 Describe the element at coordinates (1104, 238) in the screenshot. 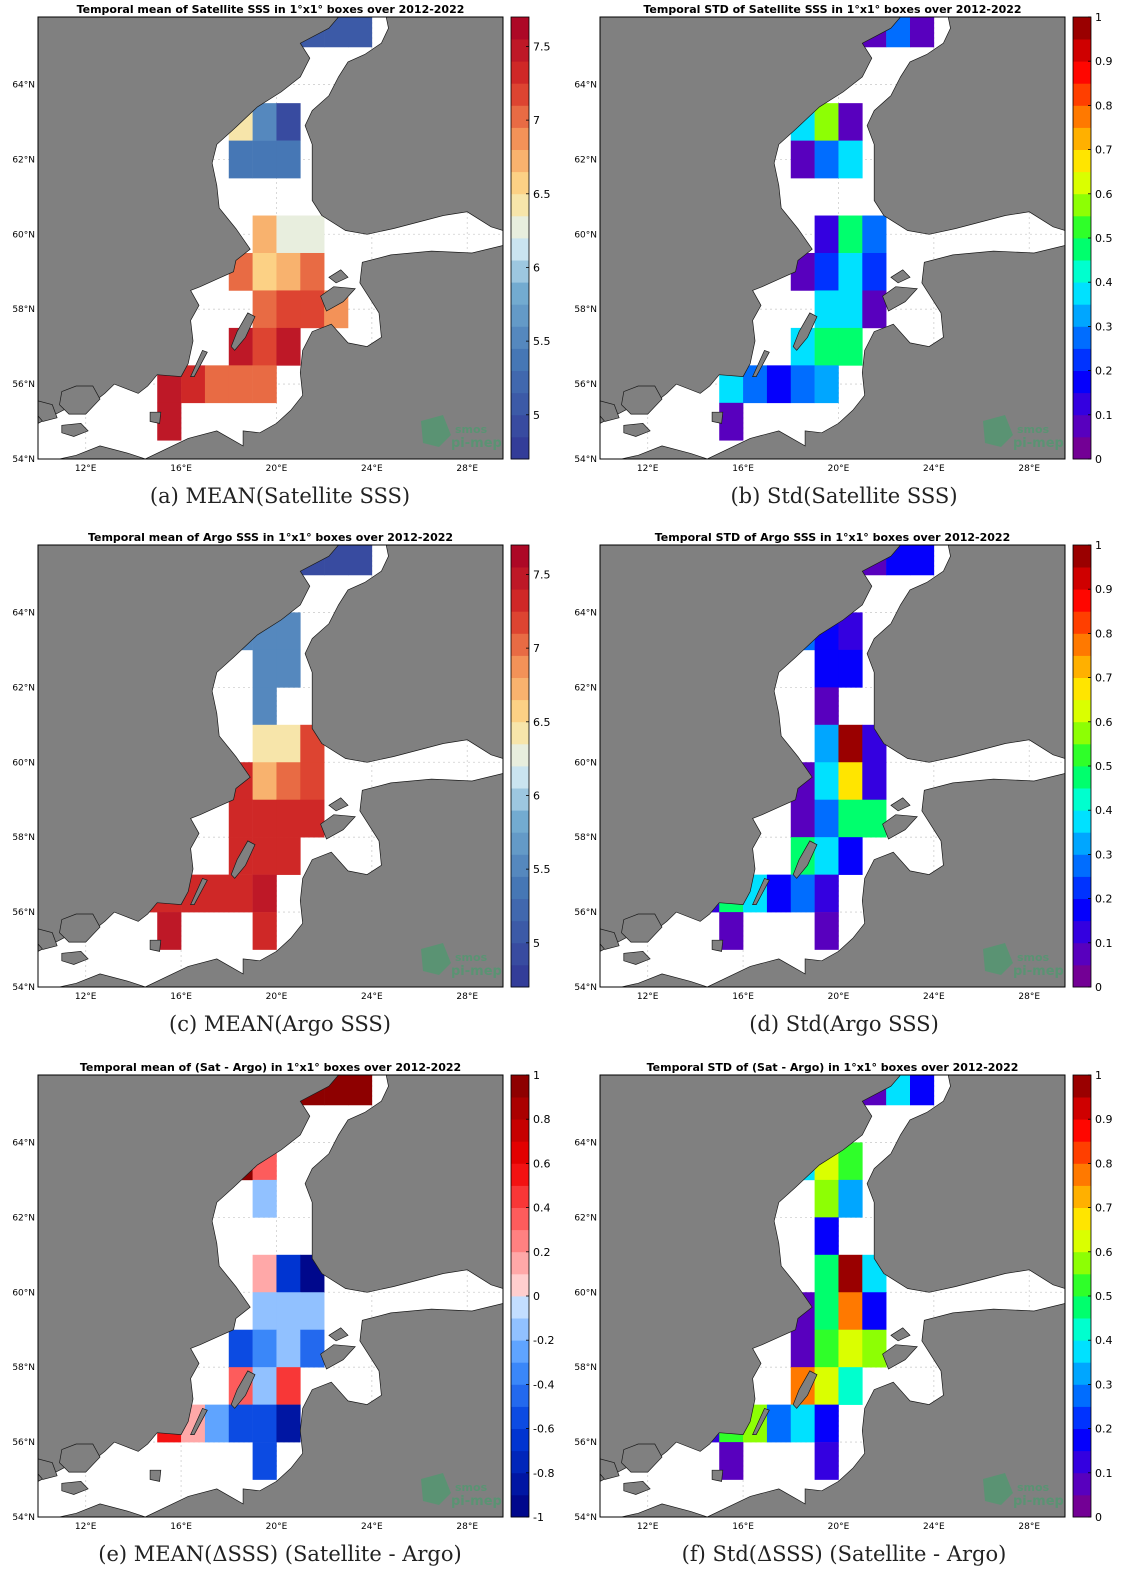

I see `colorbar-tick-label: 0.5` at that location.